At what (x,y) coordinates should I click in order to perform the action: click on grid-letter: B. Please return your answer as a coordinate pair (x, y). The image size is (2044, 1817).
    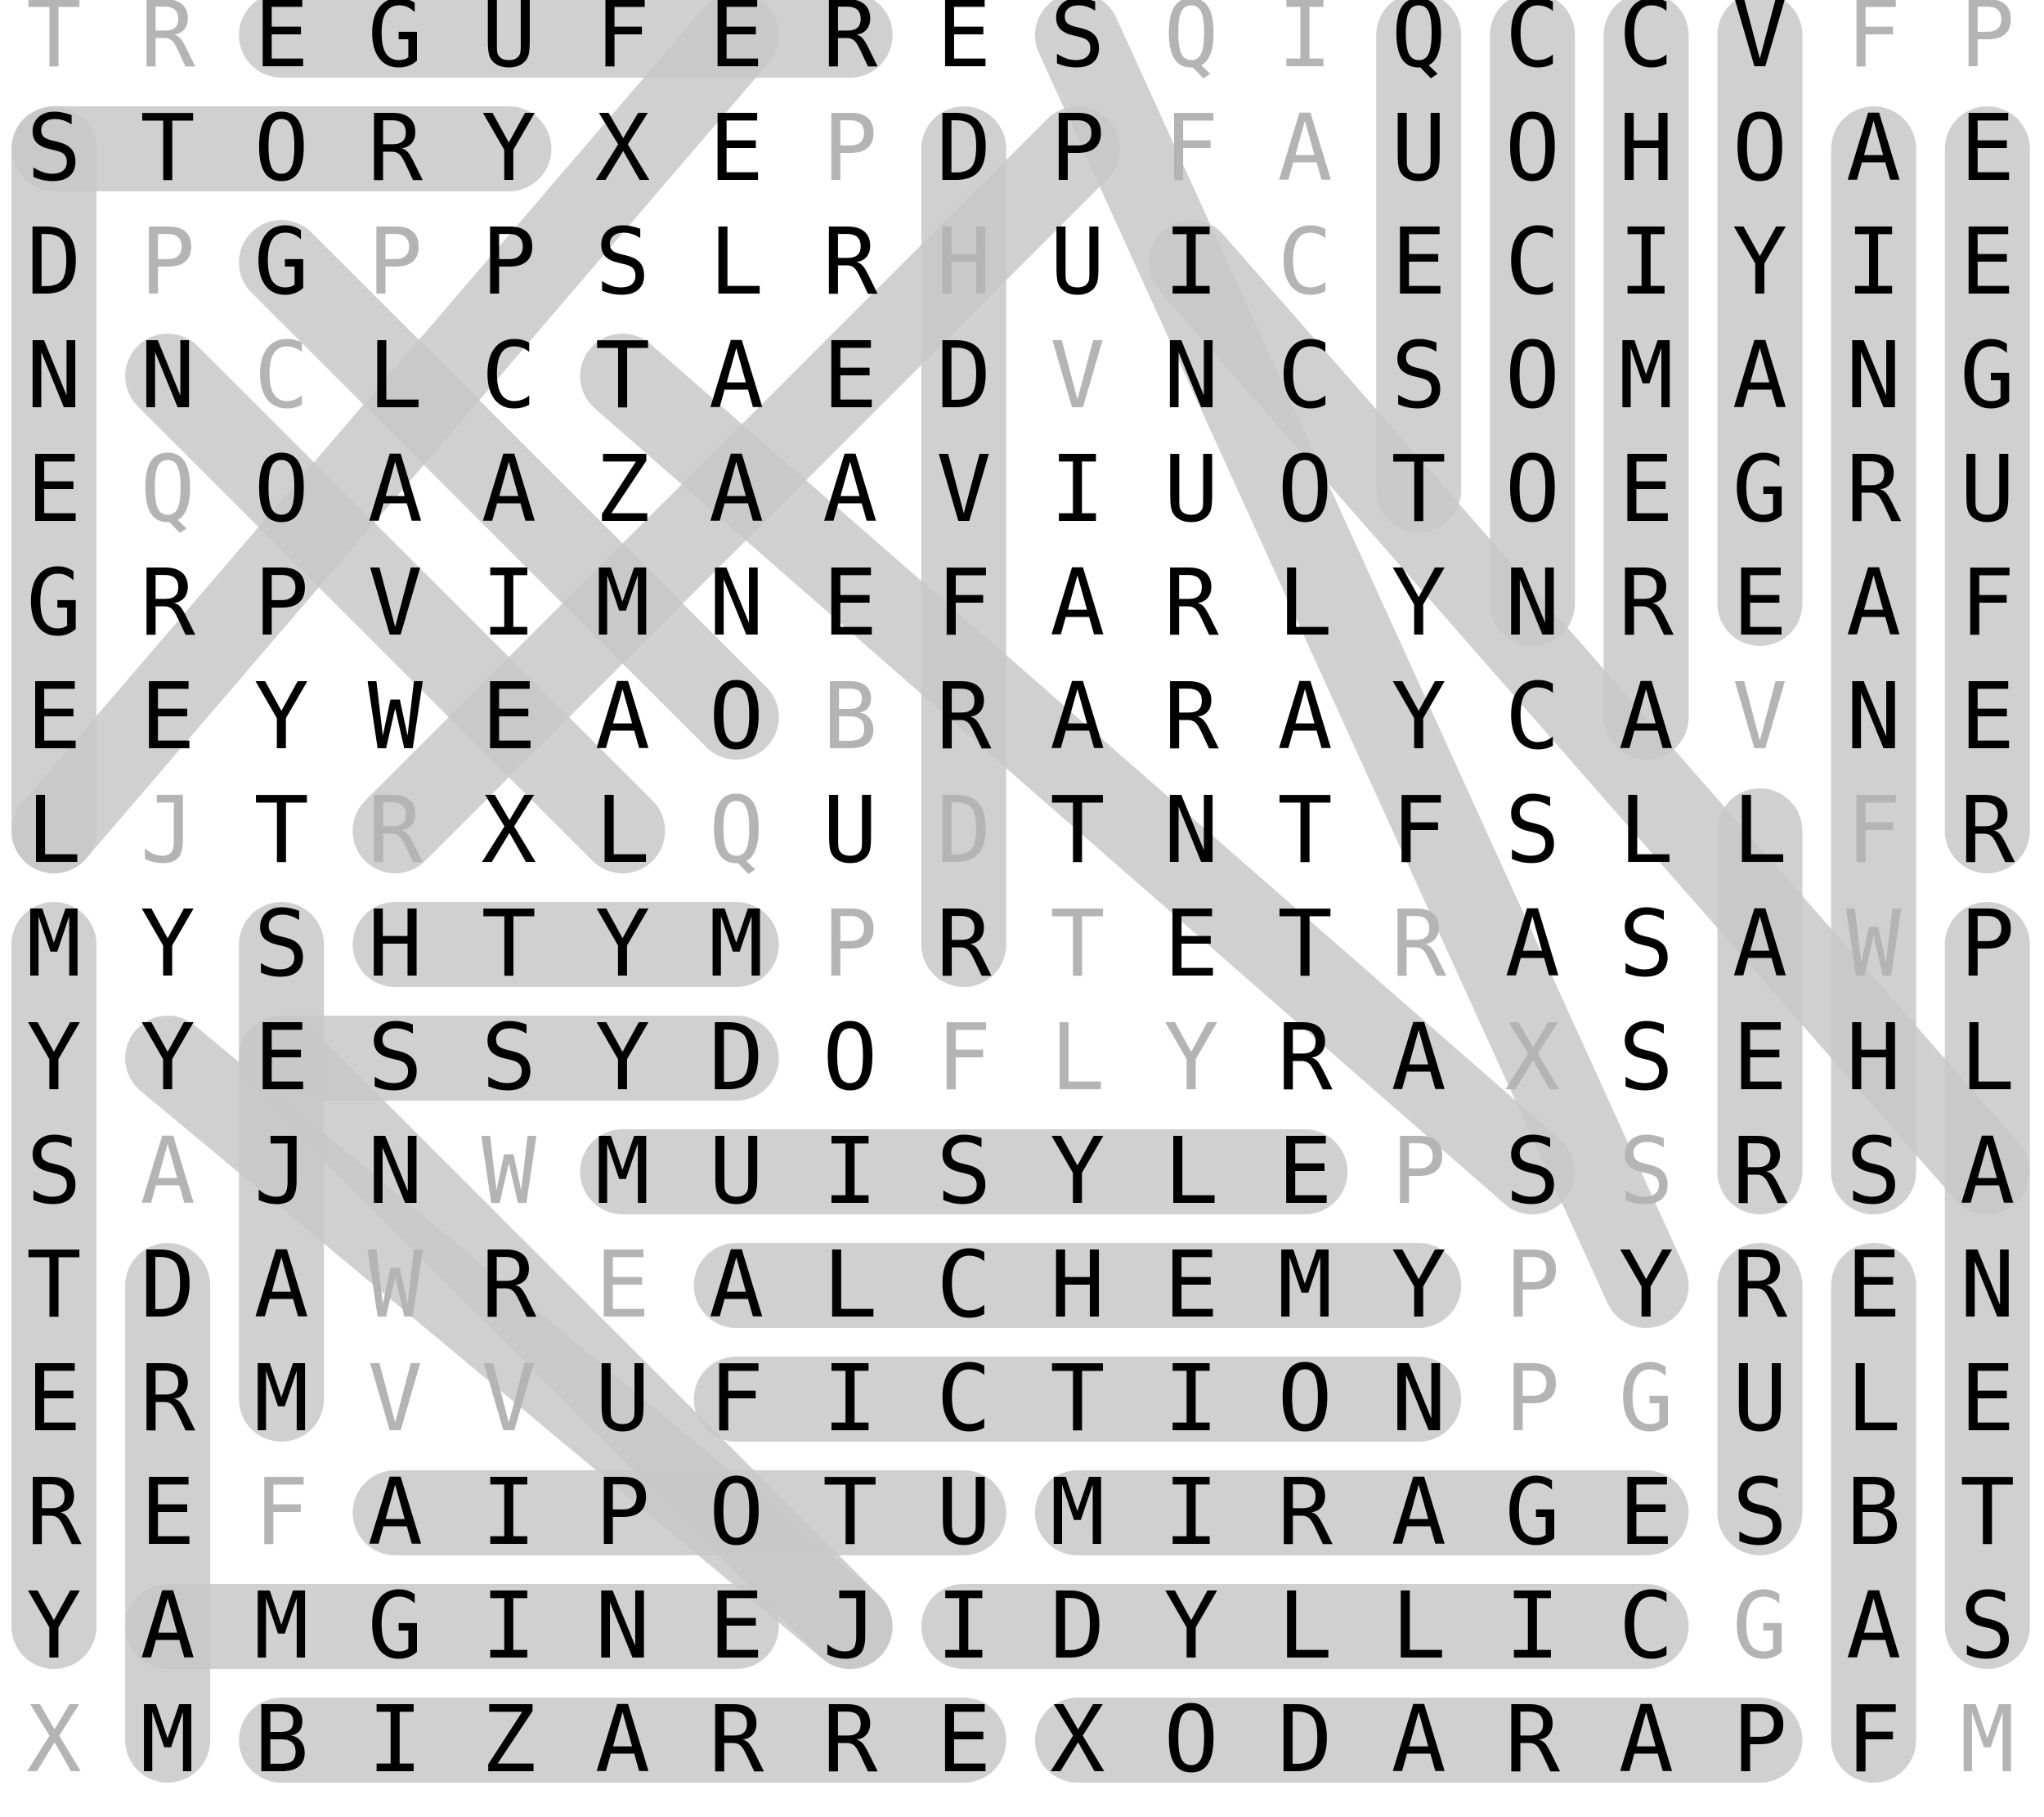
    Looking at the image, I should click on (1873, 1513).